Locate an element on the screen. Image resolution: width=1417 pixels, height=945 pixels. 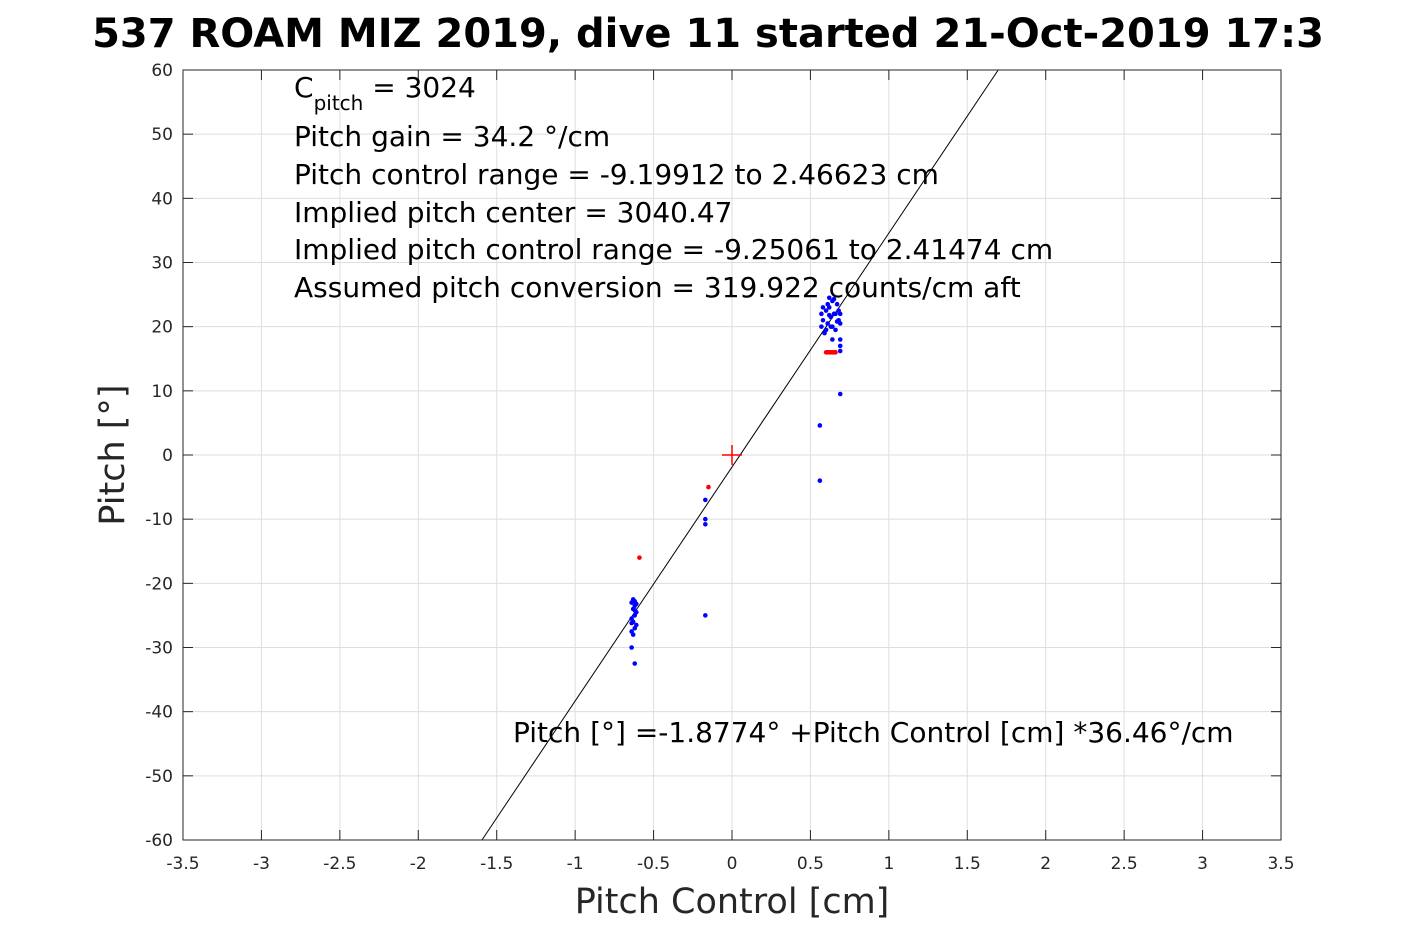
y-tick-label: -10 is located at coordinates (159, 520).